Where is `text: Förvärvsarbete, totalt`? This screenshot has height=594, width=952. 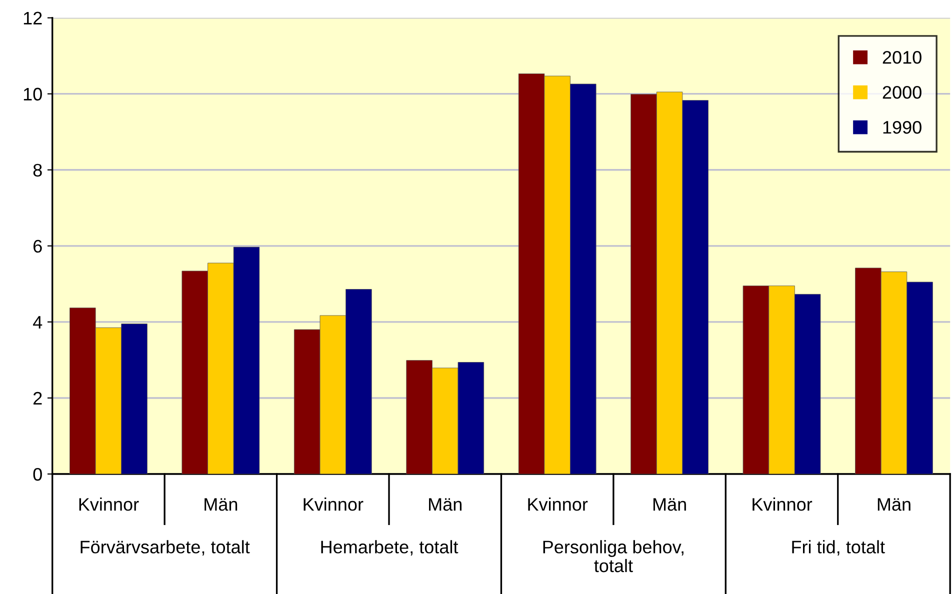
text: Förvärvsarbete, totalt is located at coordinates (165, 548).